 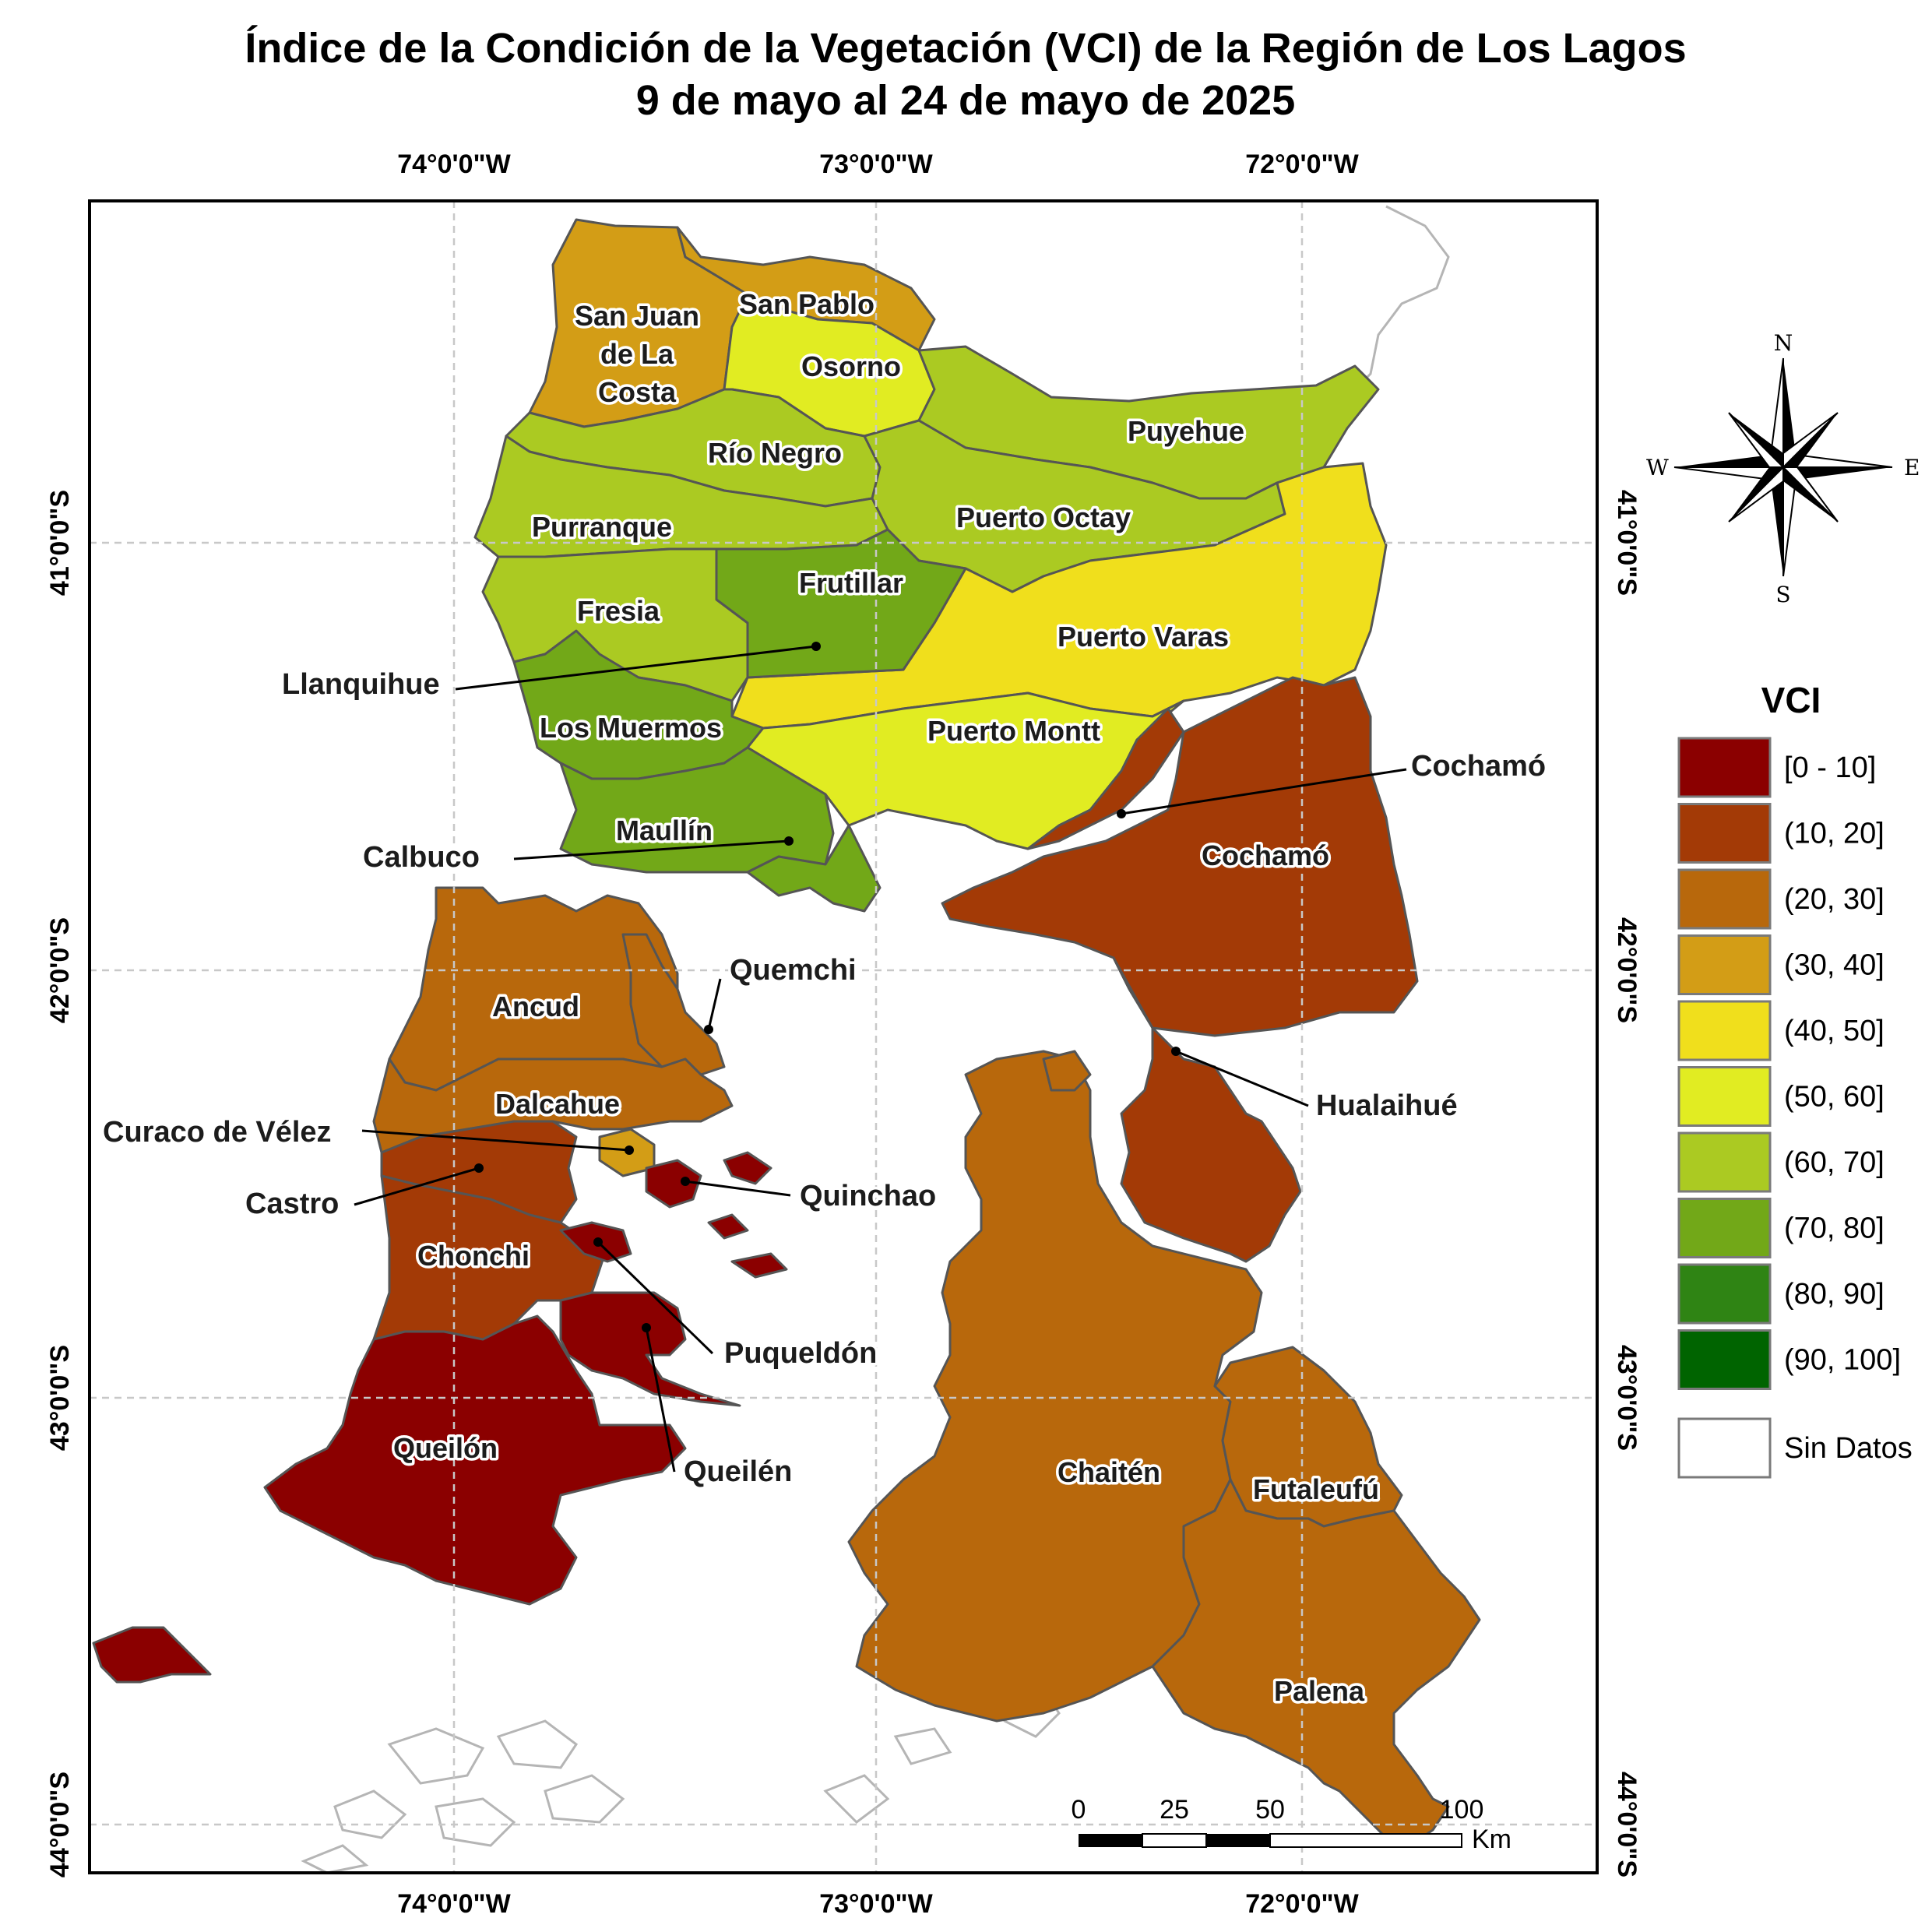 What do you see at coordinates (421, 857) in the screenshot?
I see `callout-calbuco: Calbuco` at bounding box center [421, 857].